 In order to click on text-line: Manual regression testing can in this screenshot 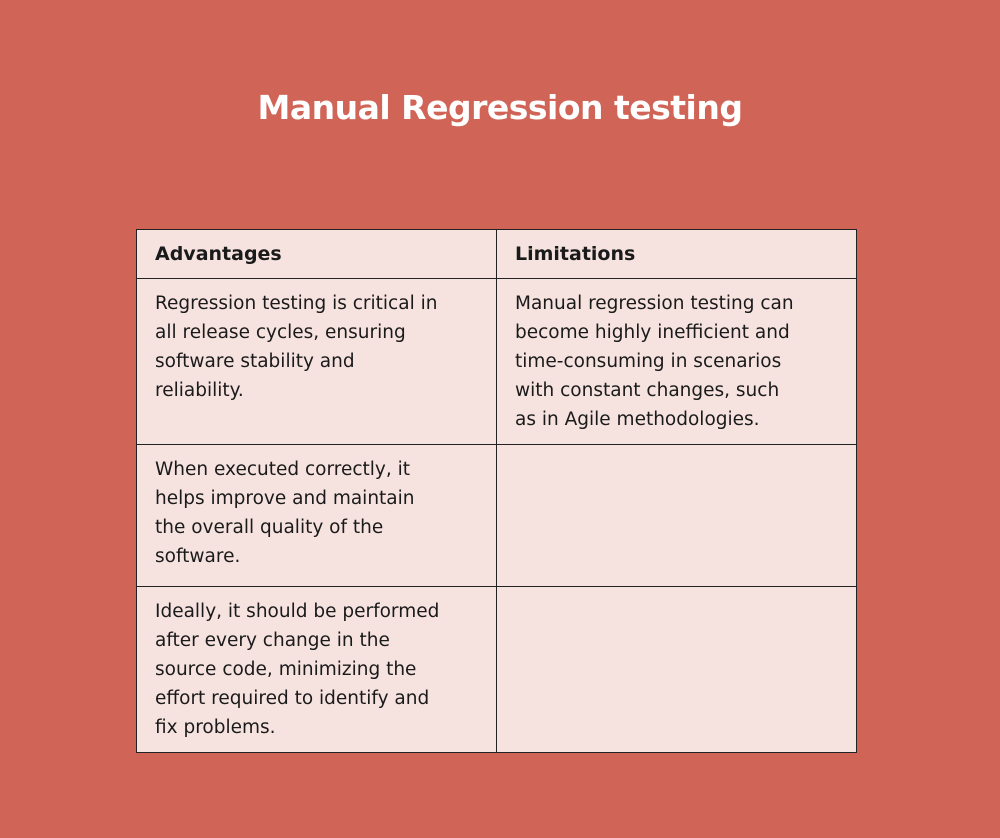, I will do `click(654, 303)`.